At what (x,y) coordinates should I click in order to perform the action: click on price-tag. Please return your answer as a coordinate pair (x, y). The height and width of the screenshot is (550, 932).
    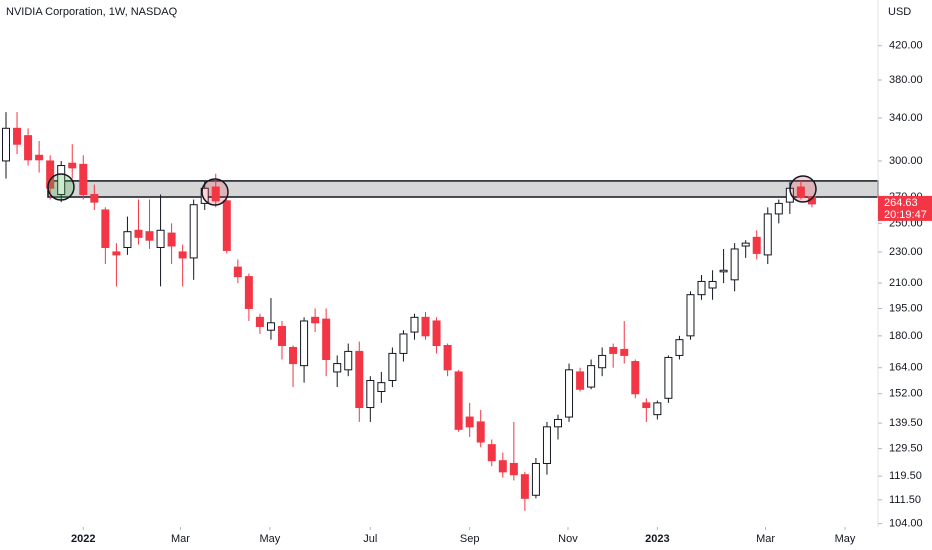
    Looking at the image, I should click on (905, 208).